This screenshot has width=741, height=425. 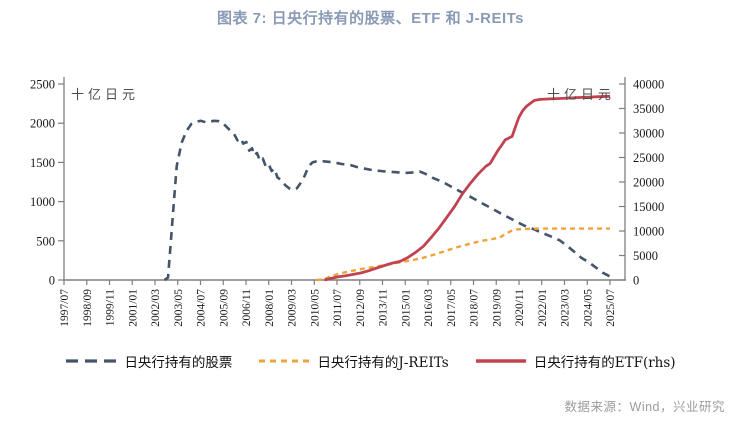 I want to click on right-axis-tick-label: 0, so click(x=636, y=281).